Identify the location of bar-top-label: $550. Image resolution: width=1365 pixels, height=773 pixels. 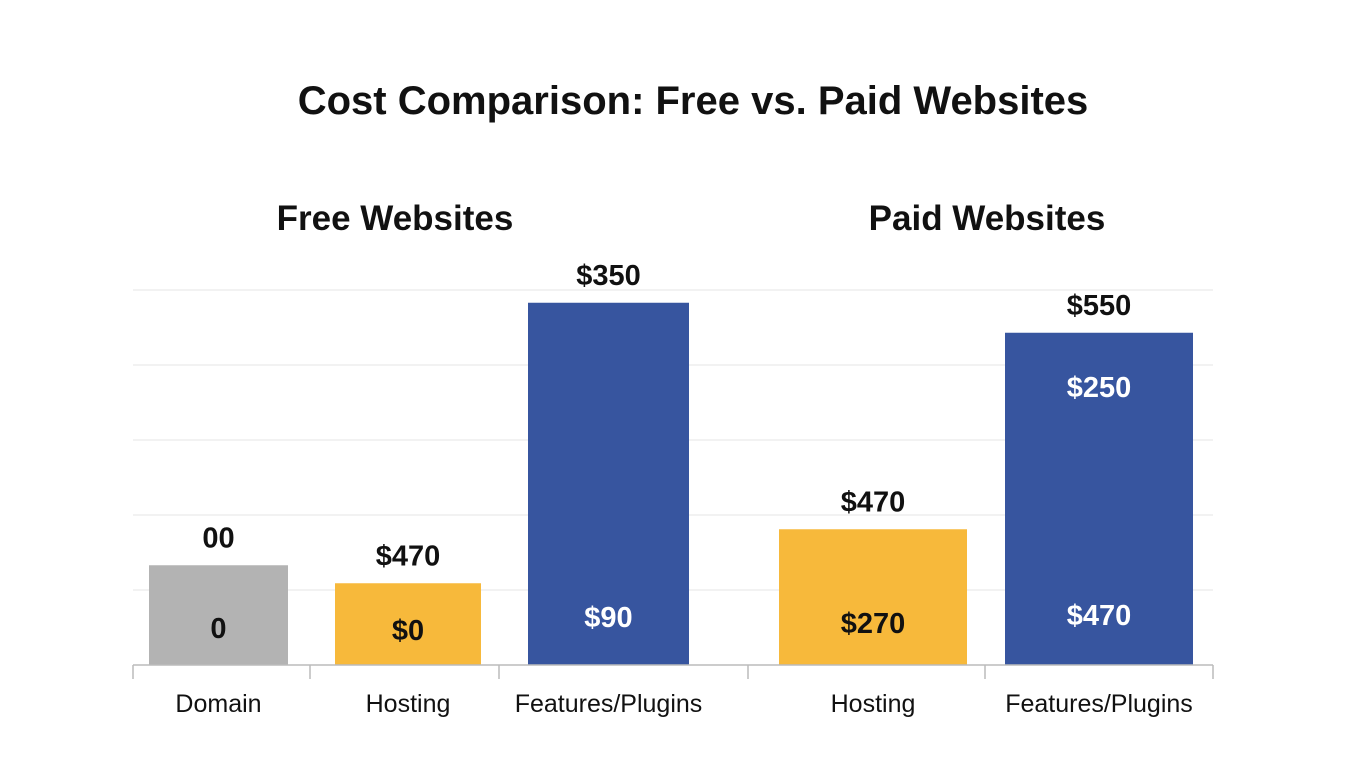
(1099, 306).